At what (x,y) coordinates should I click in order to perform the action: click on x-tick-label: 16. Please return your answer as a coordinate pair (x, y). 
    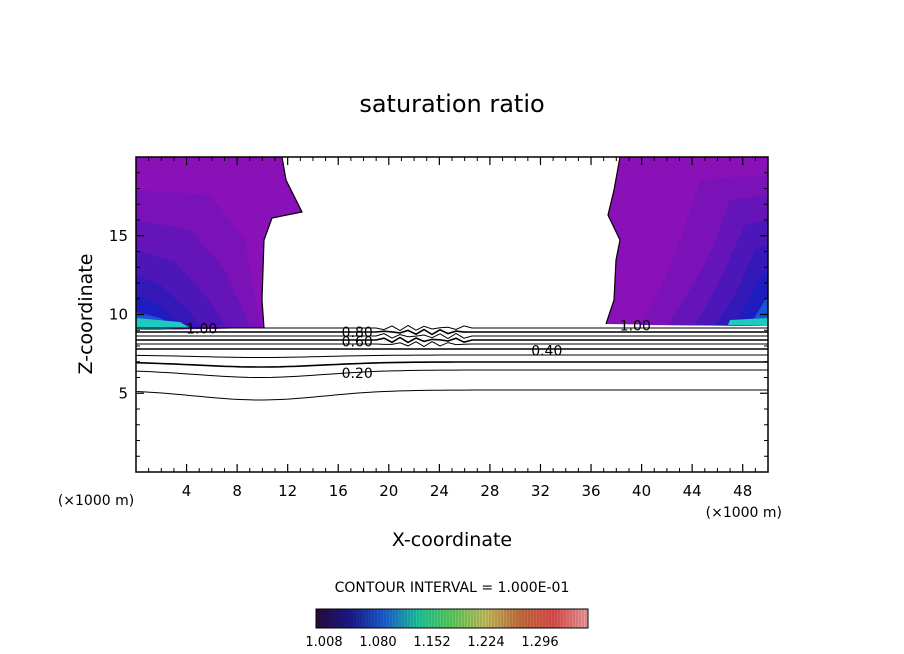
    Looking at the image, I should click on (338, 491).